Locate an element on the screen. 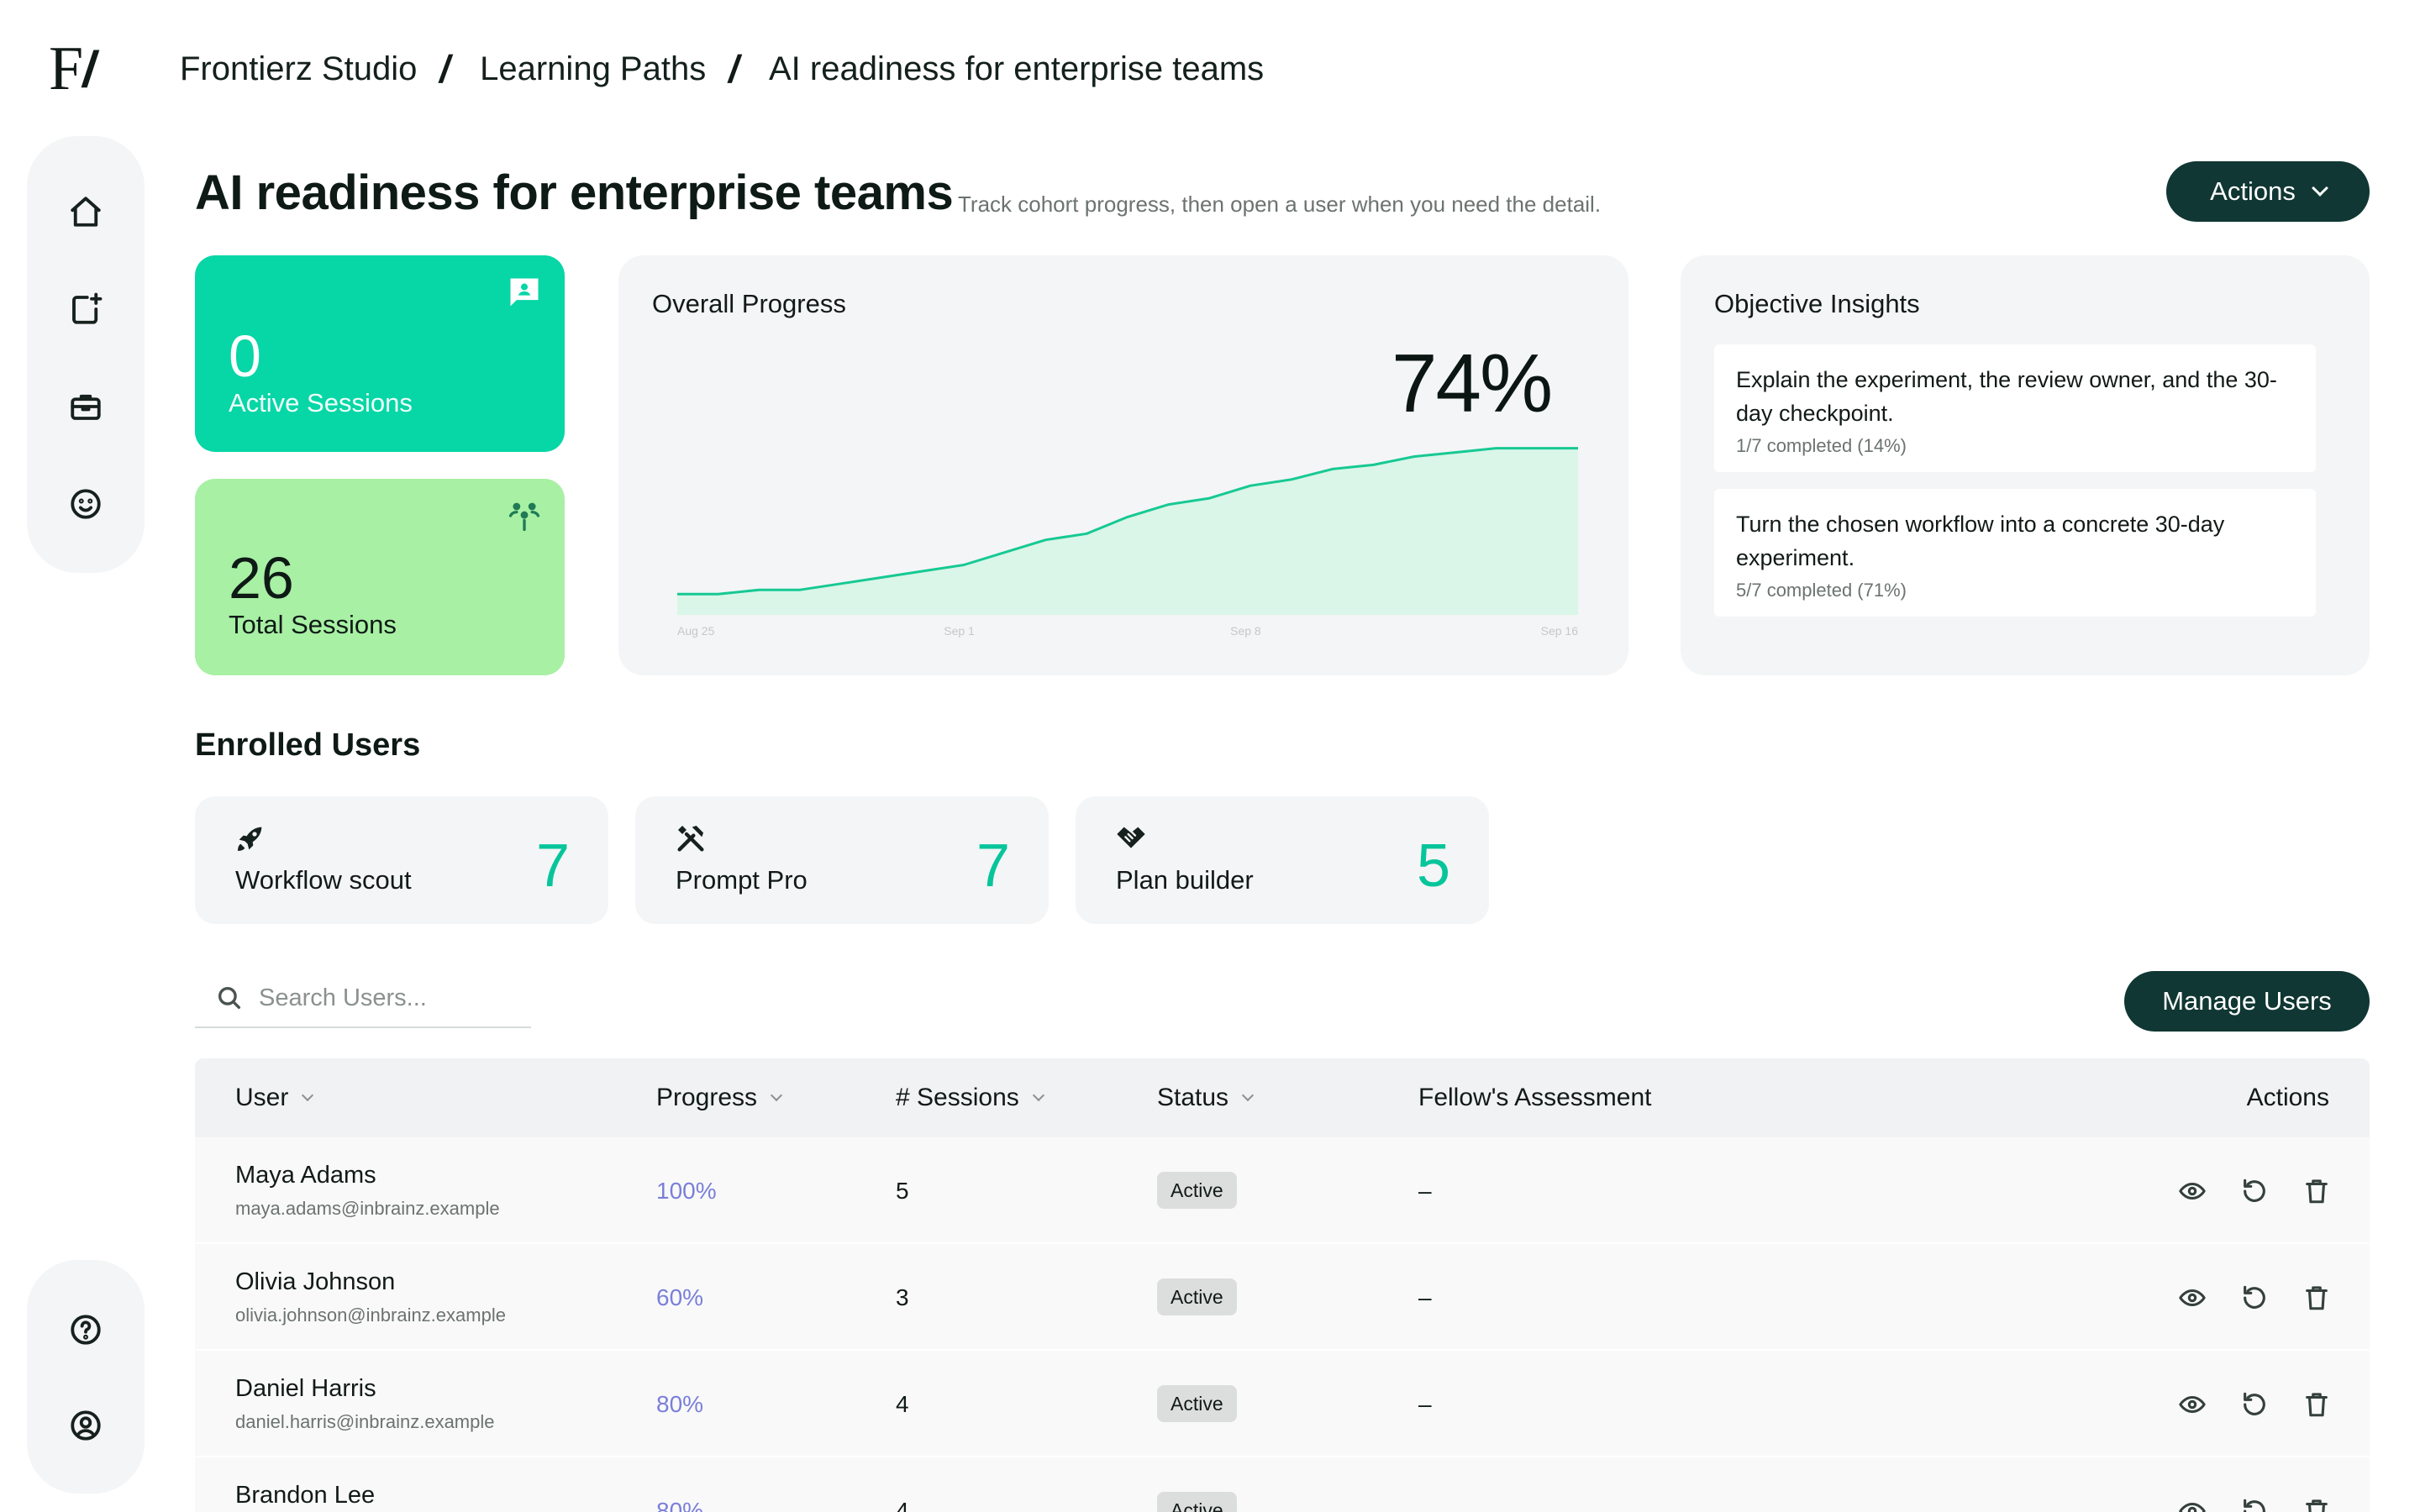 The image size is (2420, 1512). progress-area-chart: Aug 25 Sep 1 Sep 8 Sep 16 is located at coordinates (1127, 542).